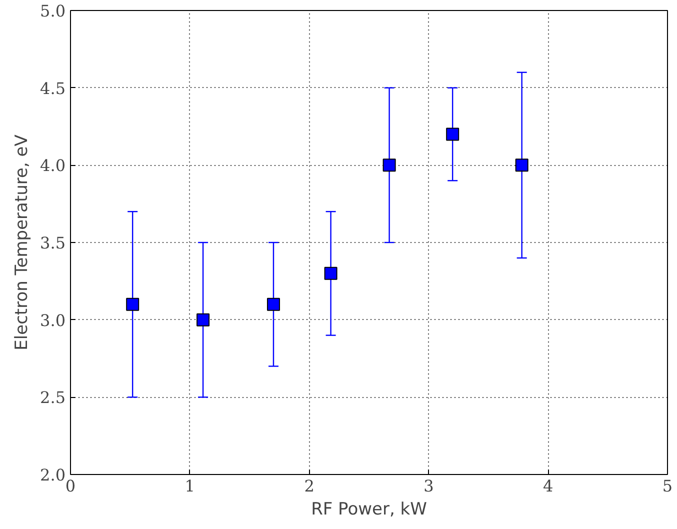 This screenshot has height=529, width=677. Describe the element at coordinates (22, 242) in the screenshot. I see `y-axis-title: Electron Temperature, eV` at that location.